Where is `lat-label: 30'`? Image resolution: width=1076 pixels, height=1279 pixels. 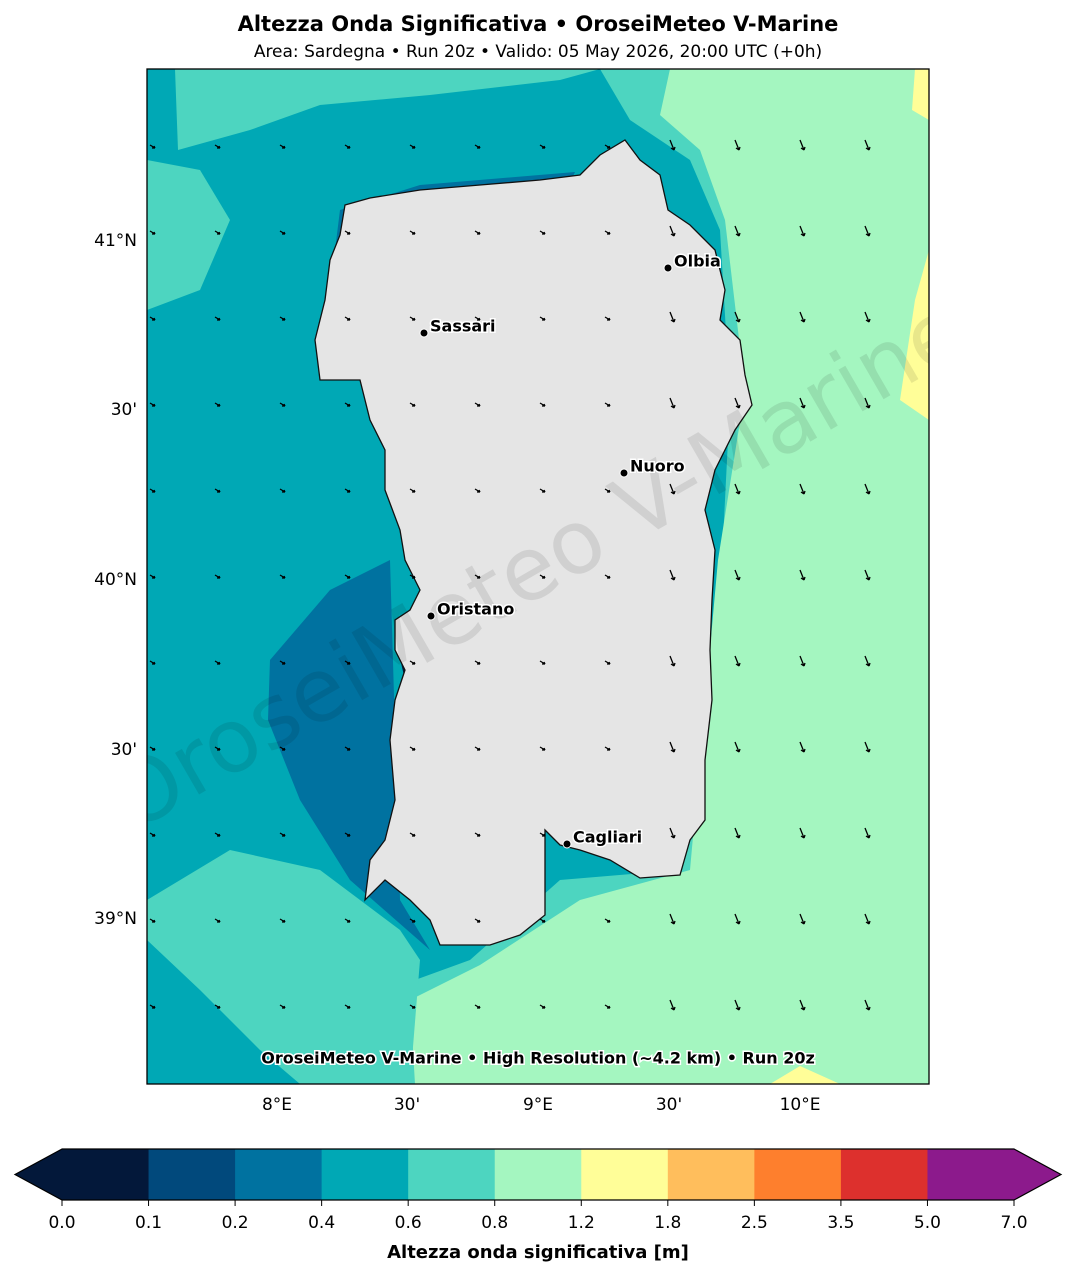
lat-label: 30' is located at coordinates (124, 750).